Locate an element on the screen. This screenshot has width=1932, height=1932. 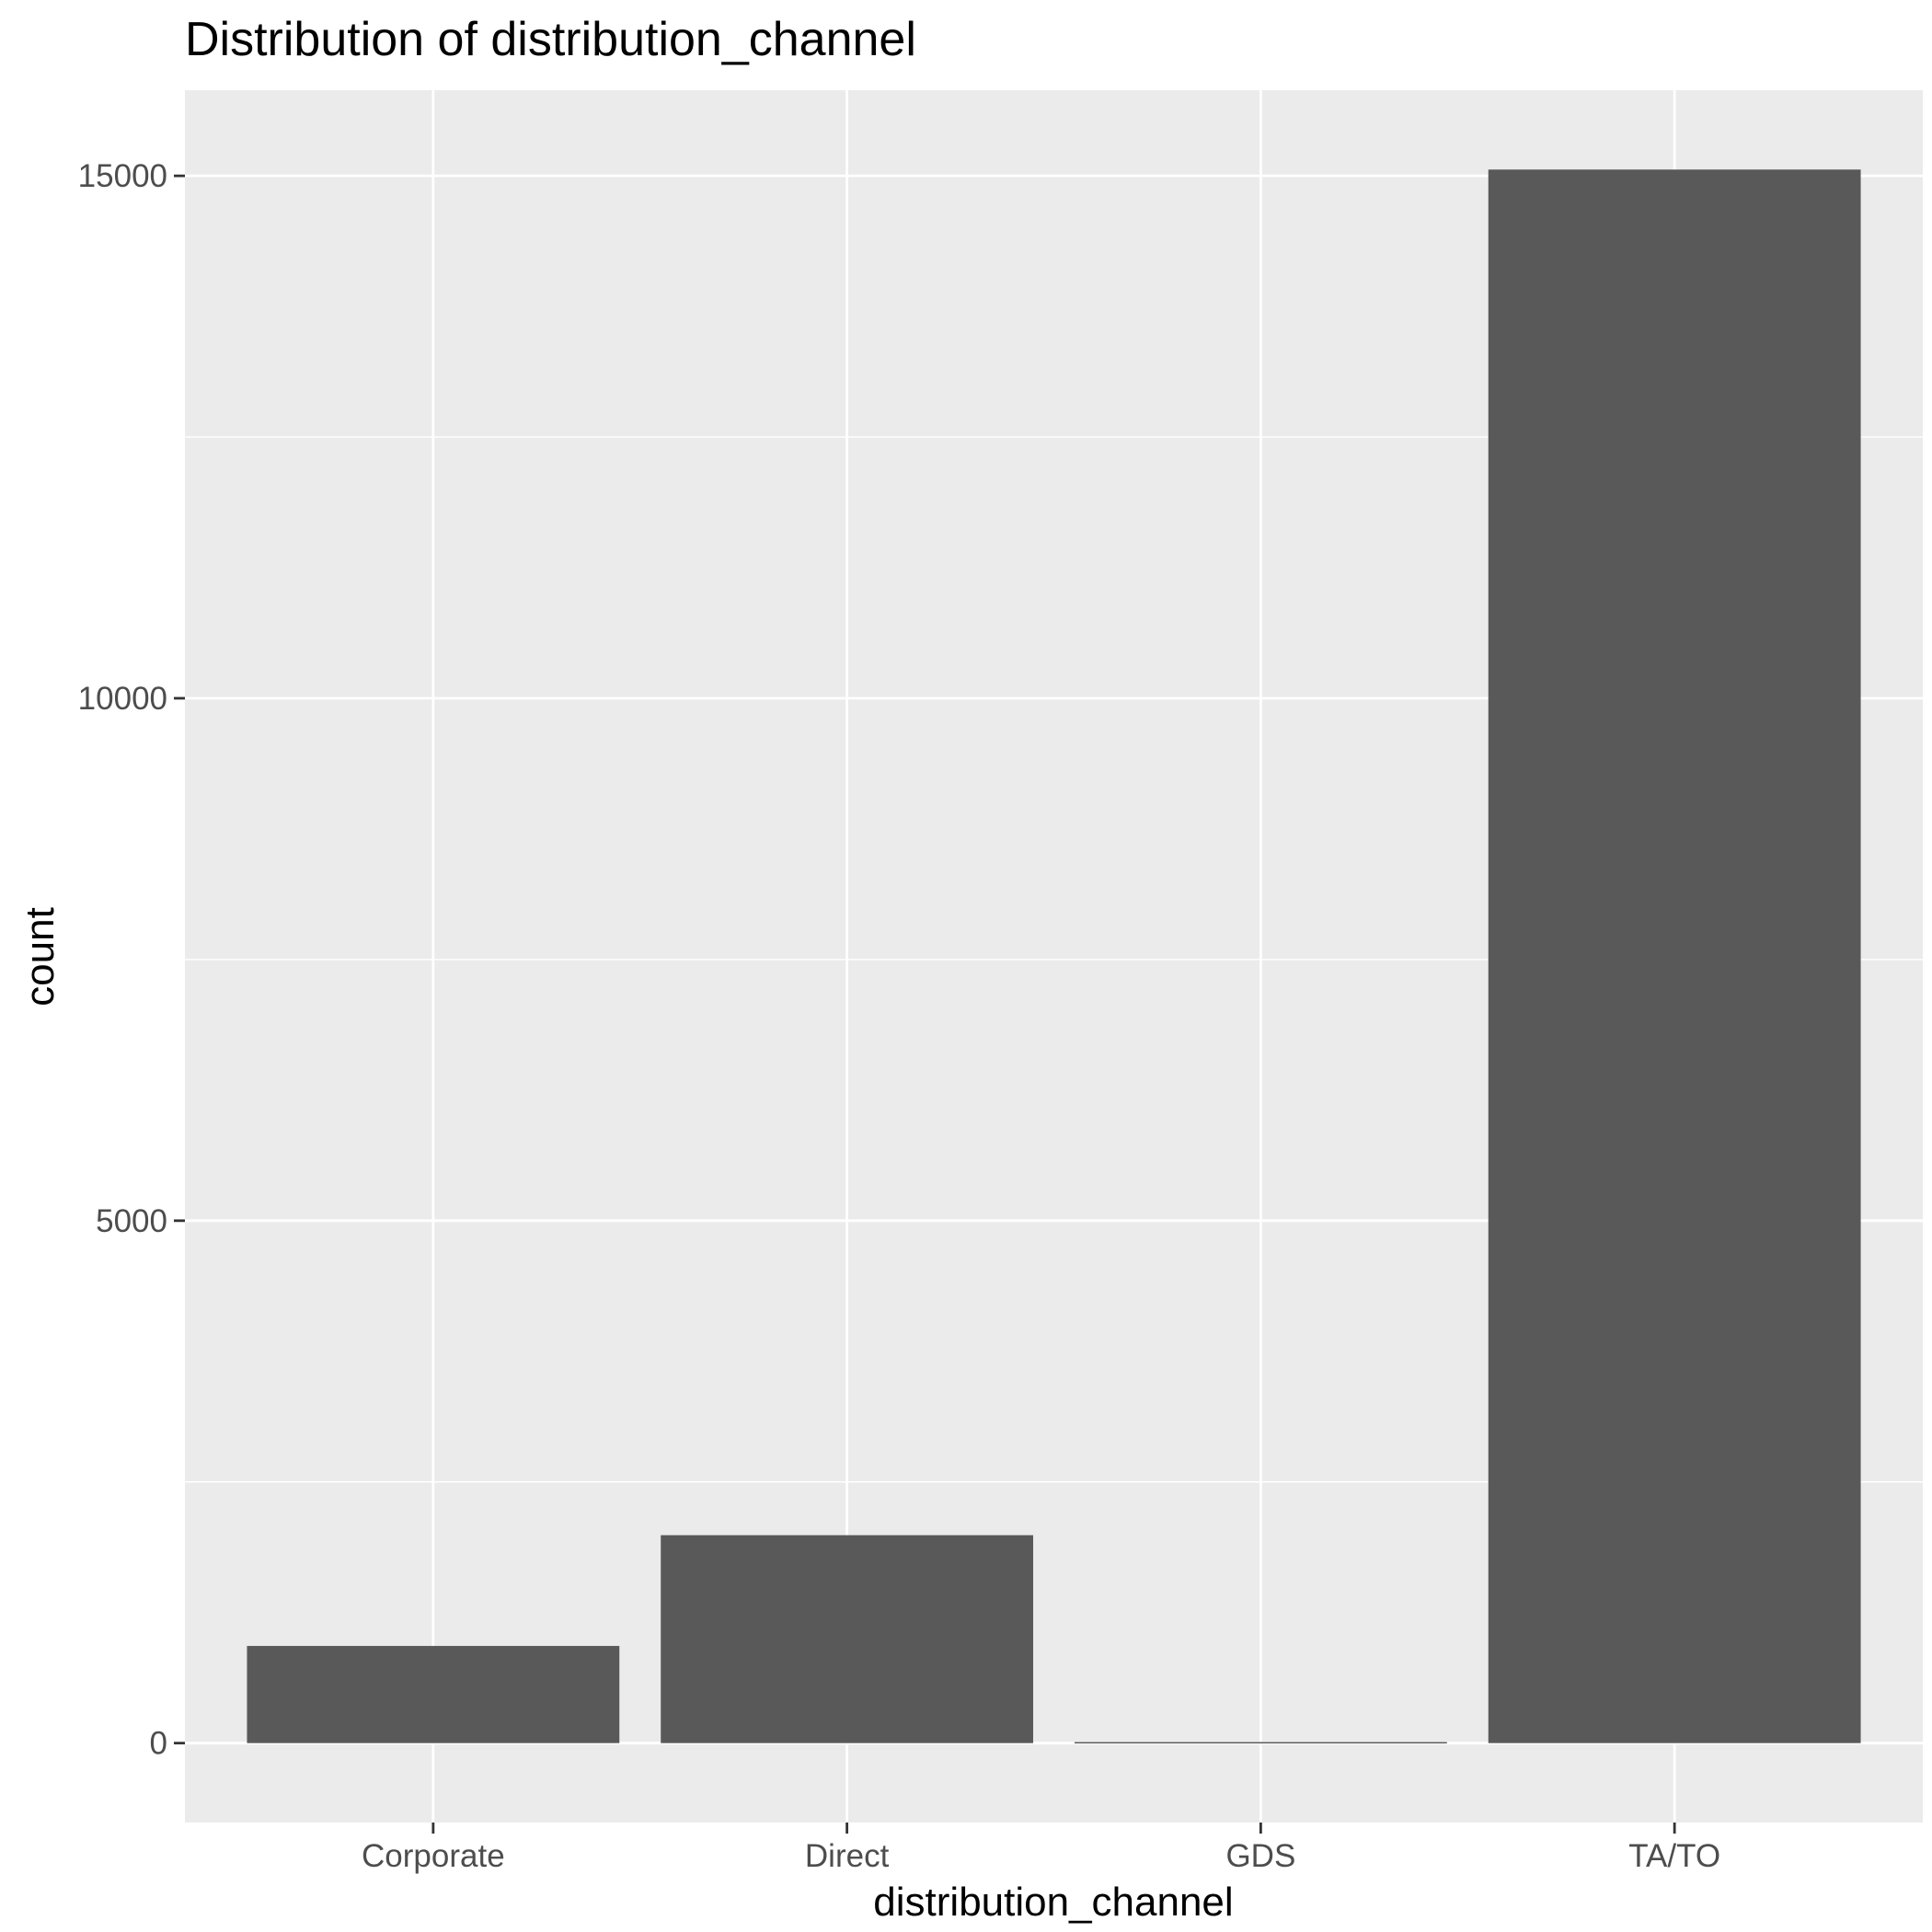
y-tick-label: 10000 is located at coordinates (122, 699).